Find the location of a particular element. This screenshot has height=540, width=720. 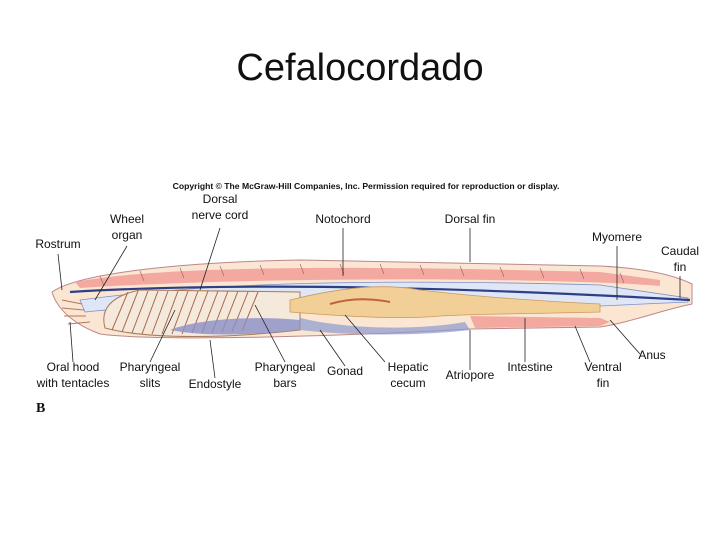

label: with tentacles is located at coordinates (73, 383).